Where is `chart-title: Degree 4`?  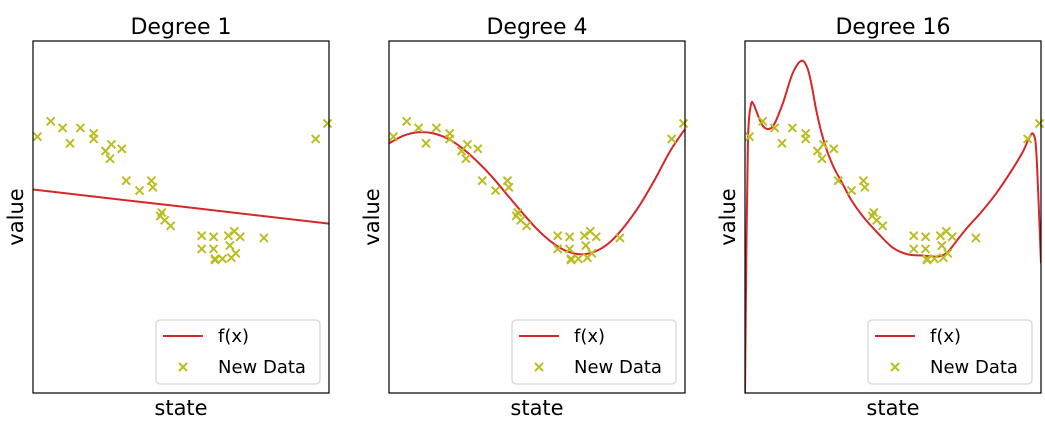 chart-title: Degree 4 is located at coordinates (536, 27).